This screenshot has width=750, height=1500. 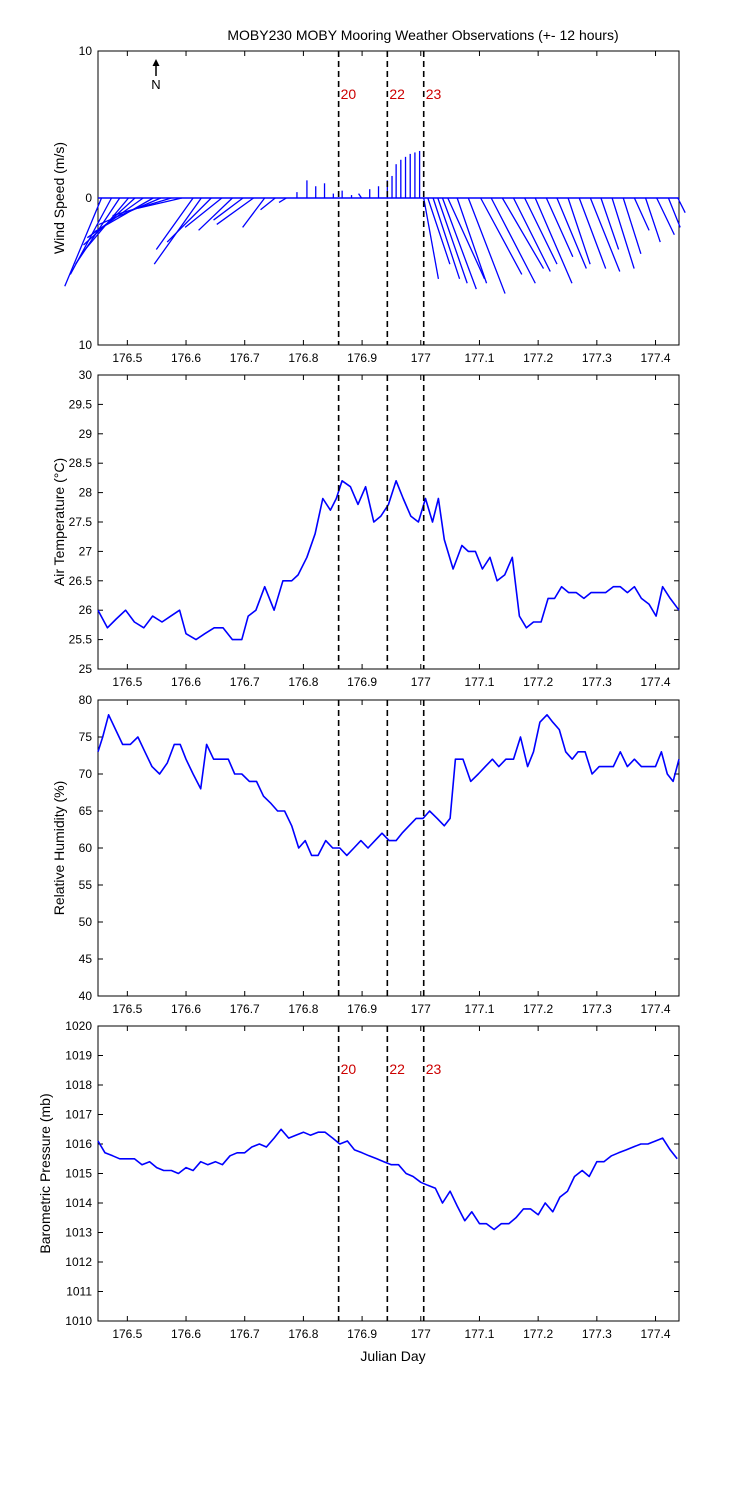 I want to click on y-tick-label: 1019, so click(x=78, y=1056).